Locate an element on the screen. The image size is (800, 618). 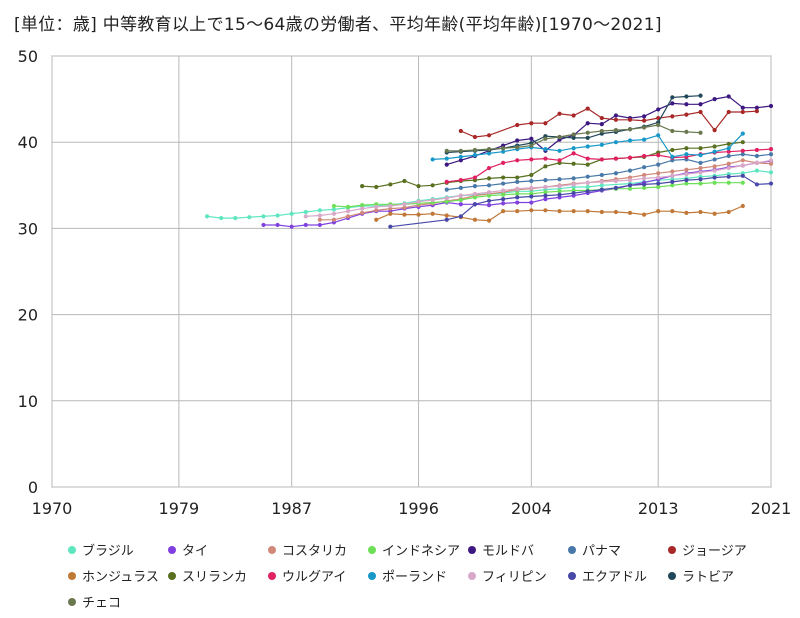
x-tick-label: 1987 is located at coordinates (291, 508).